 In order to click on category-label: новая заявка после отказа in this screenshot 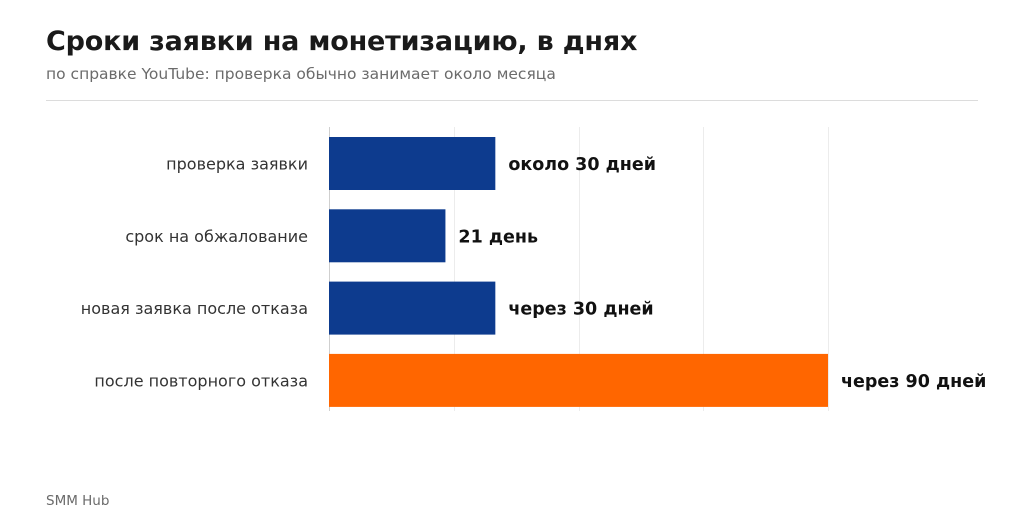, I will do `click(194, 308)`.